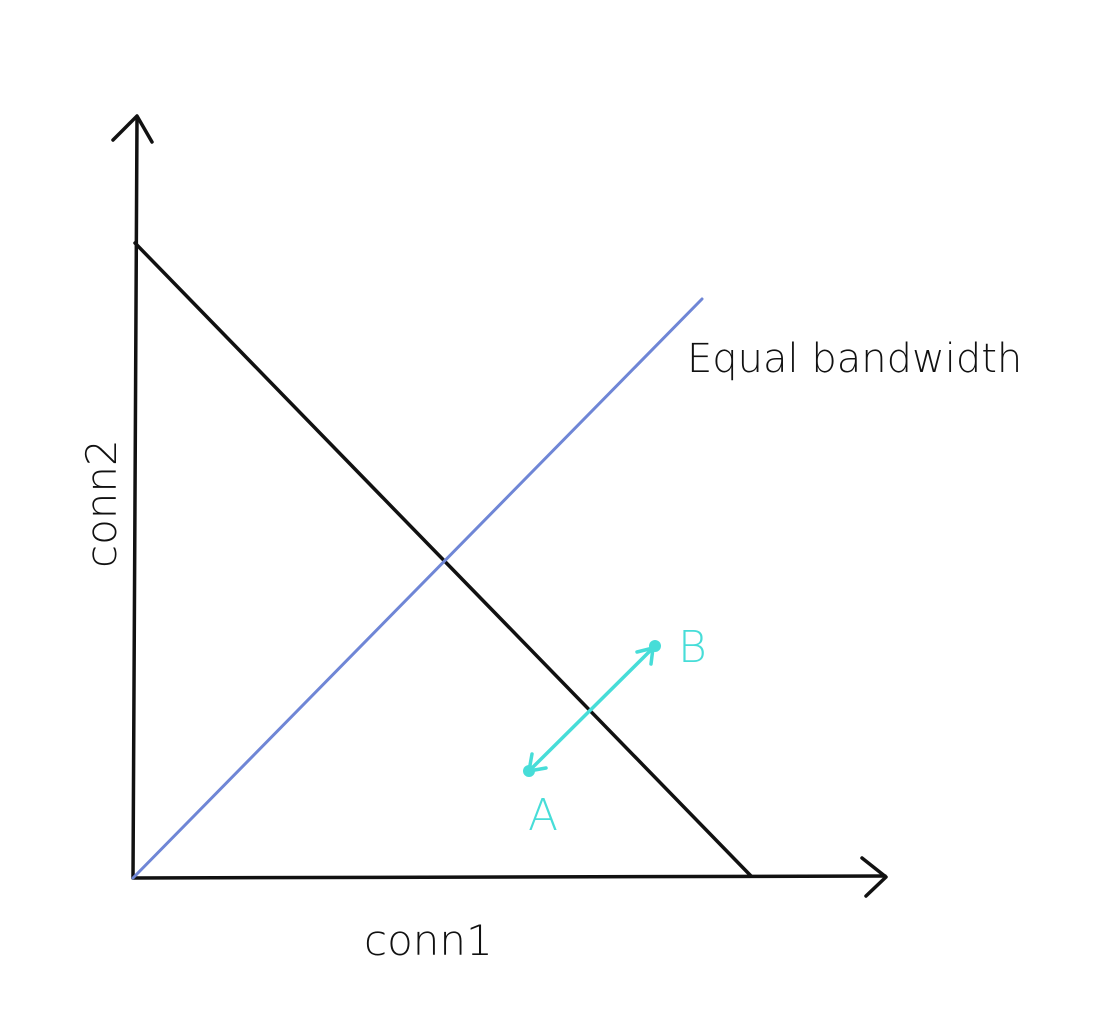 Image resolution: width=1094 pixels, height=1013 pixels. Describe the element at coordinates (591, 709) in the screenshot. I see `trajectory-line` at that location.